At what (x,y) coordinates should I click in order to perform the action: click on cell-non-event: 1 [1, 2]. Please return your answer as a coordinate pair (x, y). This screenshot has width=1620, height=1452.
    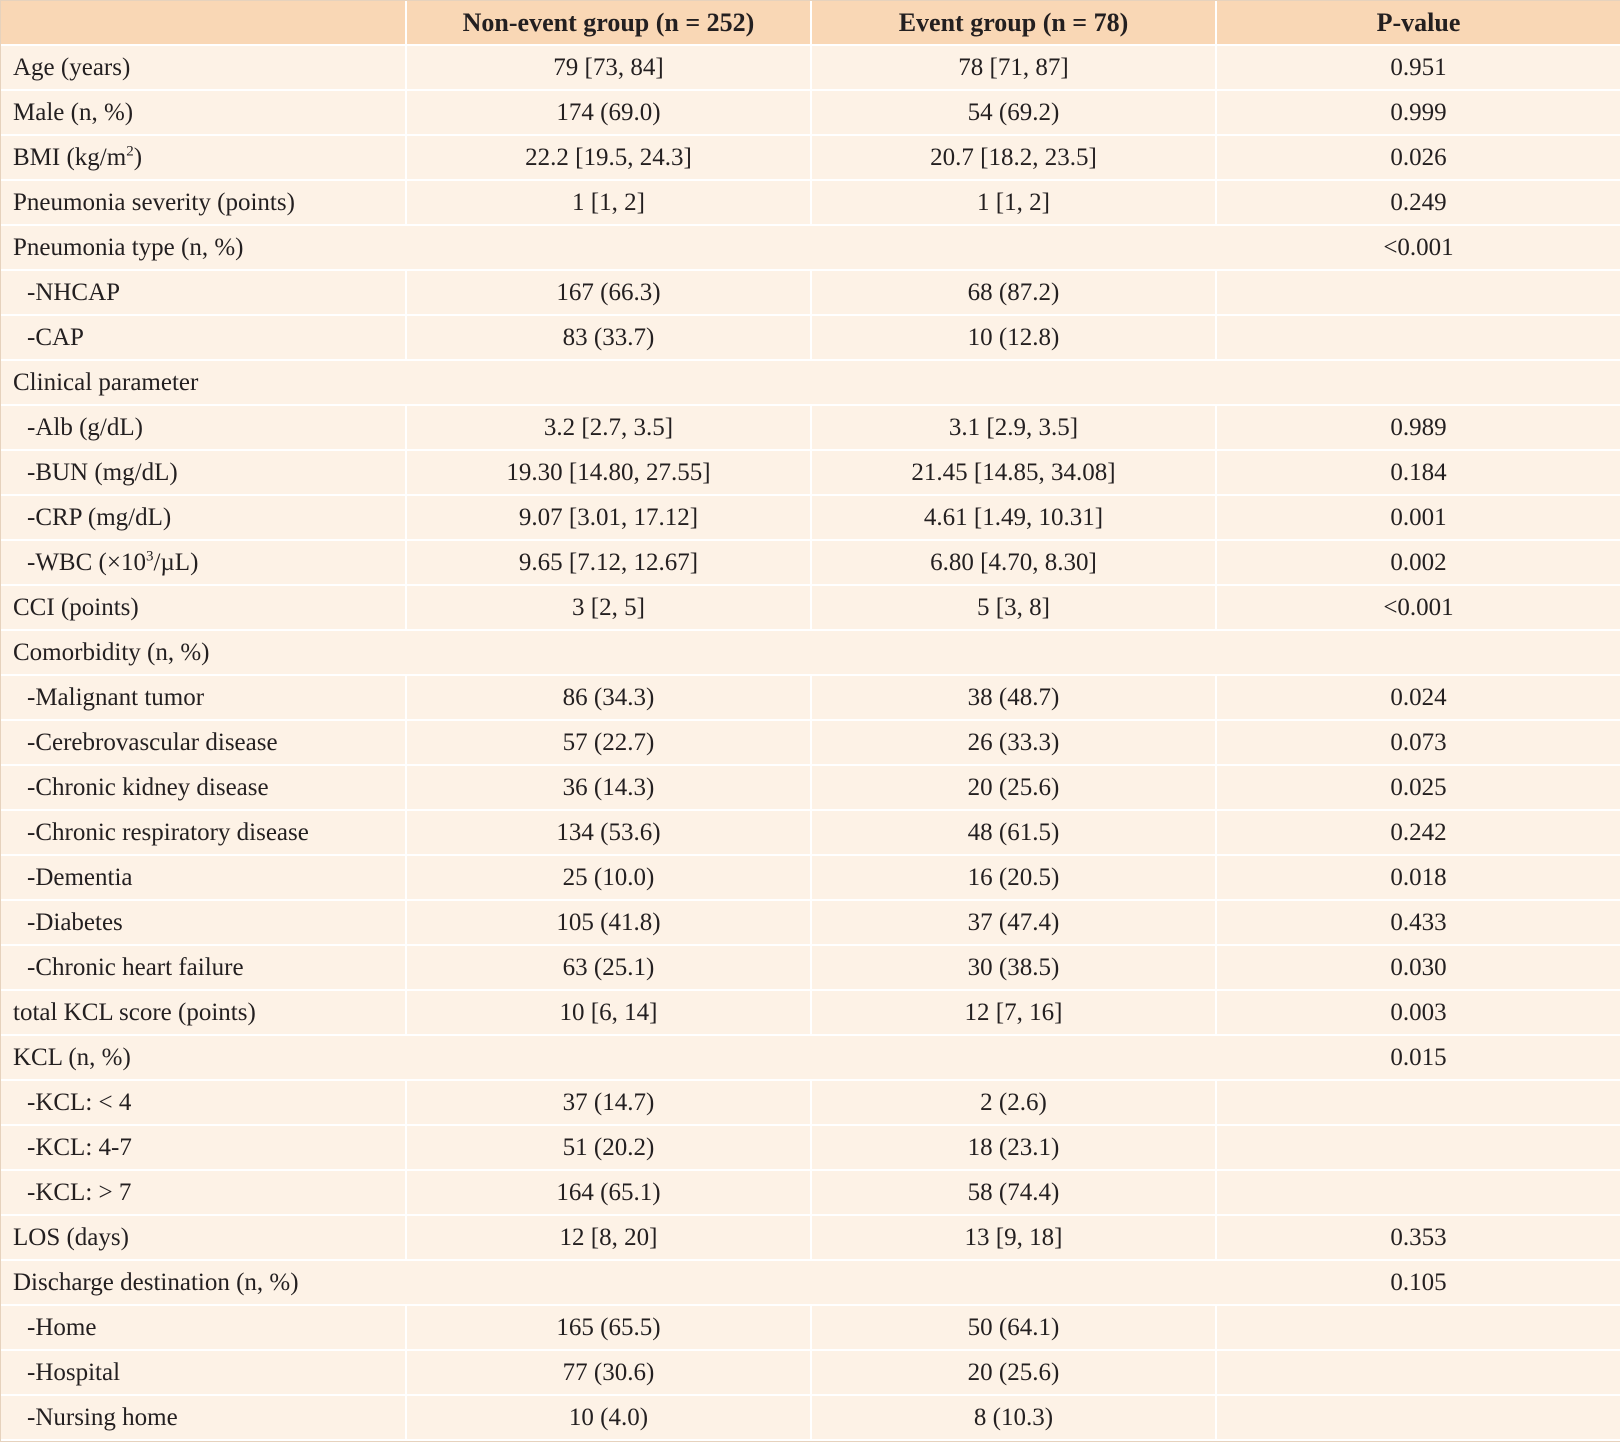
    Looking at the image, I should click on (609, 203).